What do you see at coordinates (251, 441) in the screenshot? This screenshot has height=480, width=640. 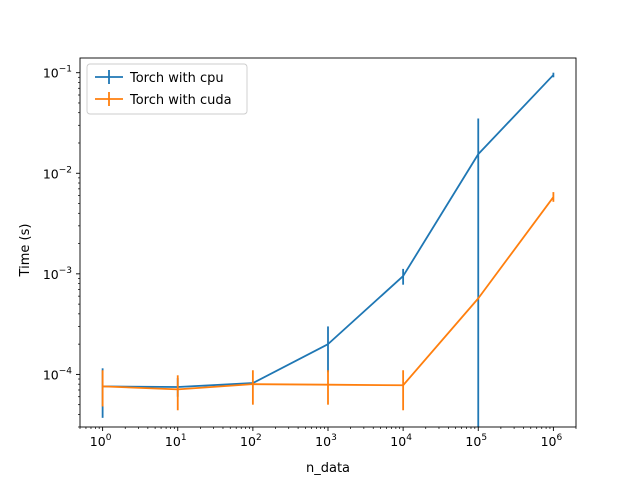 I see `x-tick-label: 102` at bounding box center [251, 441].